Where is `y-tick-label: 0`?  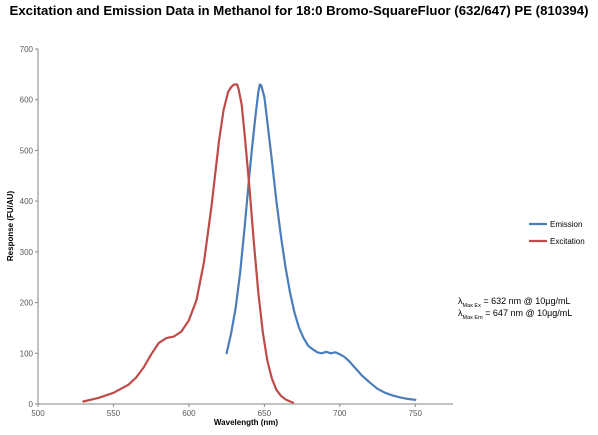 y-tick-label: 0 is located at coordinates (31, 404).